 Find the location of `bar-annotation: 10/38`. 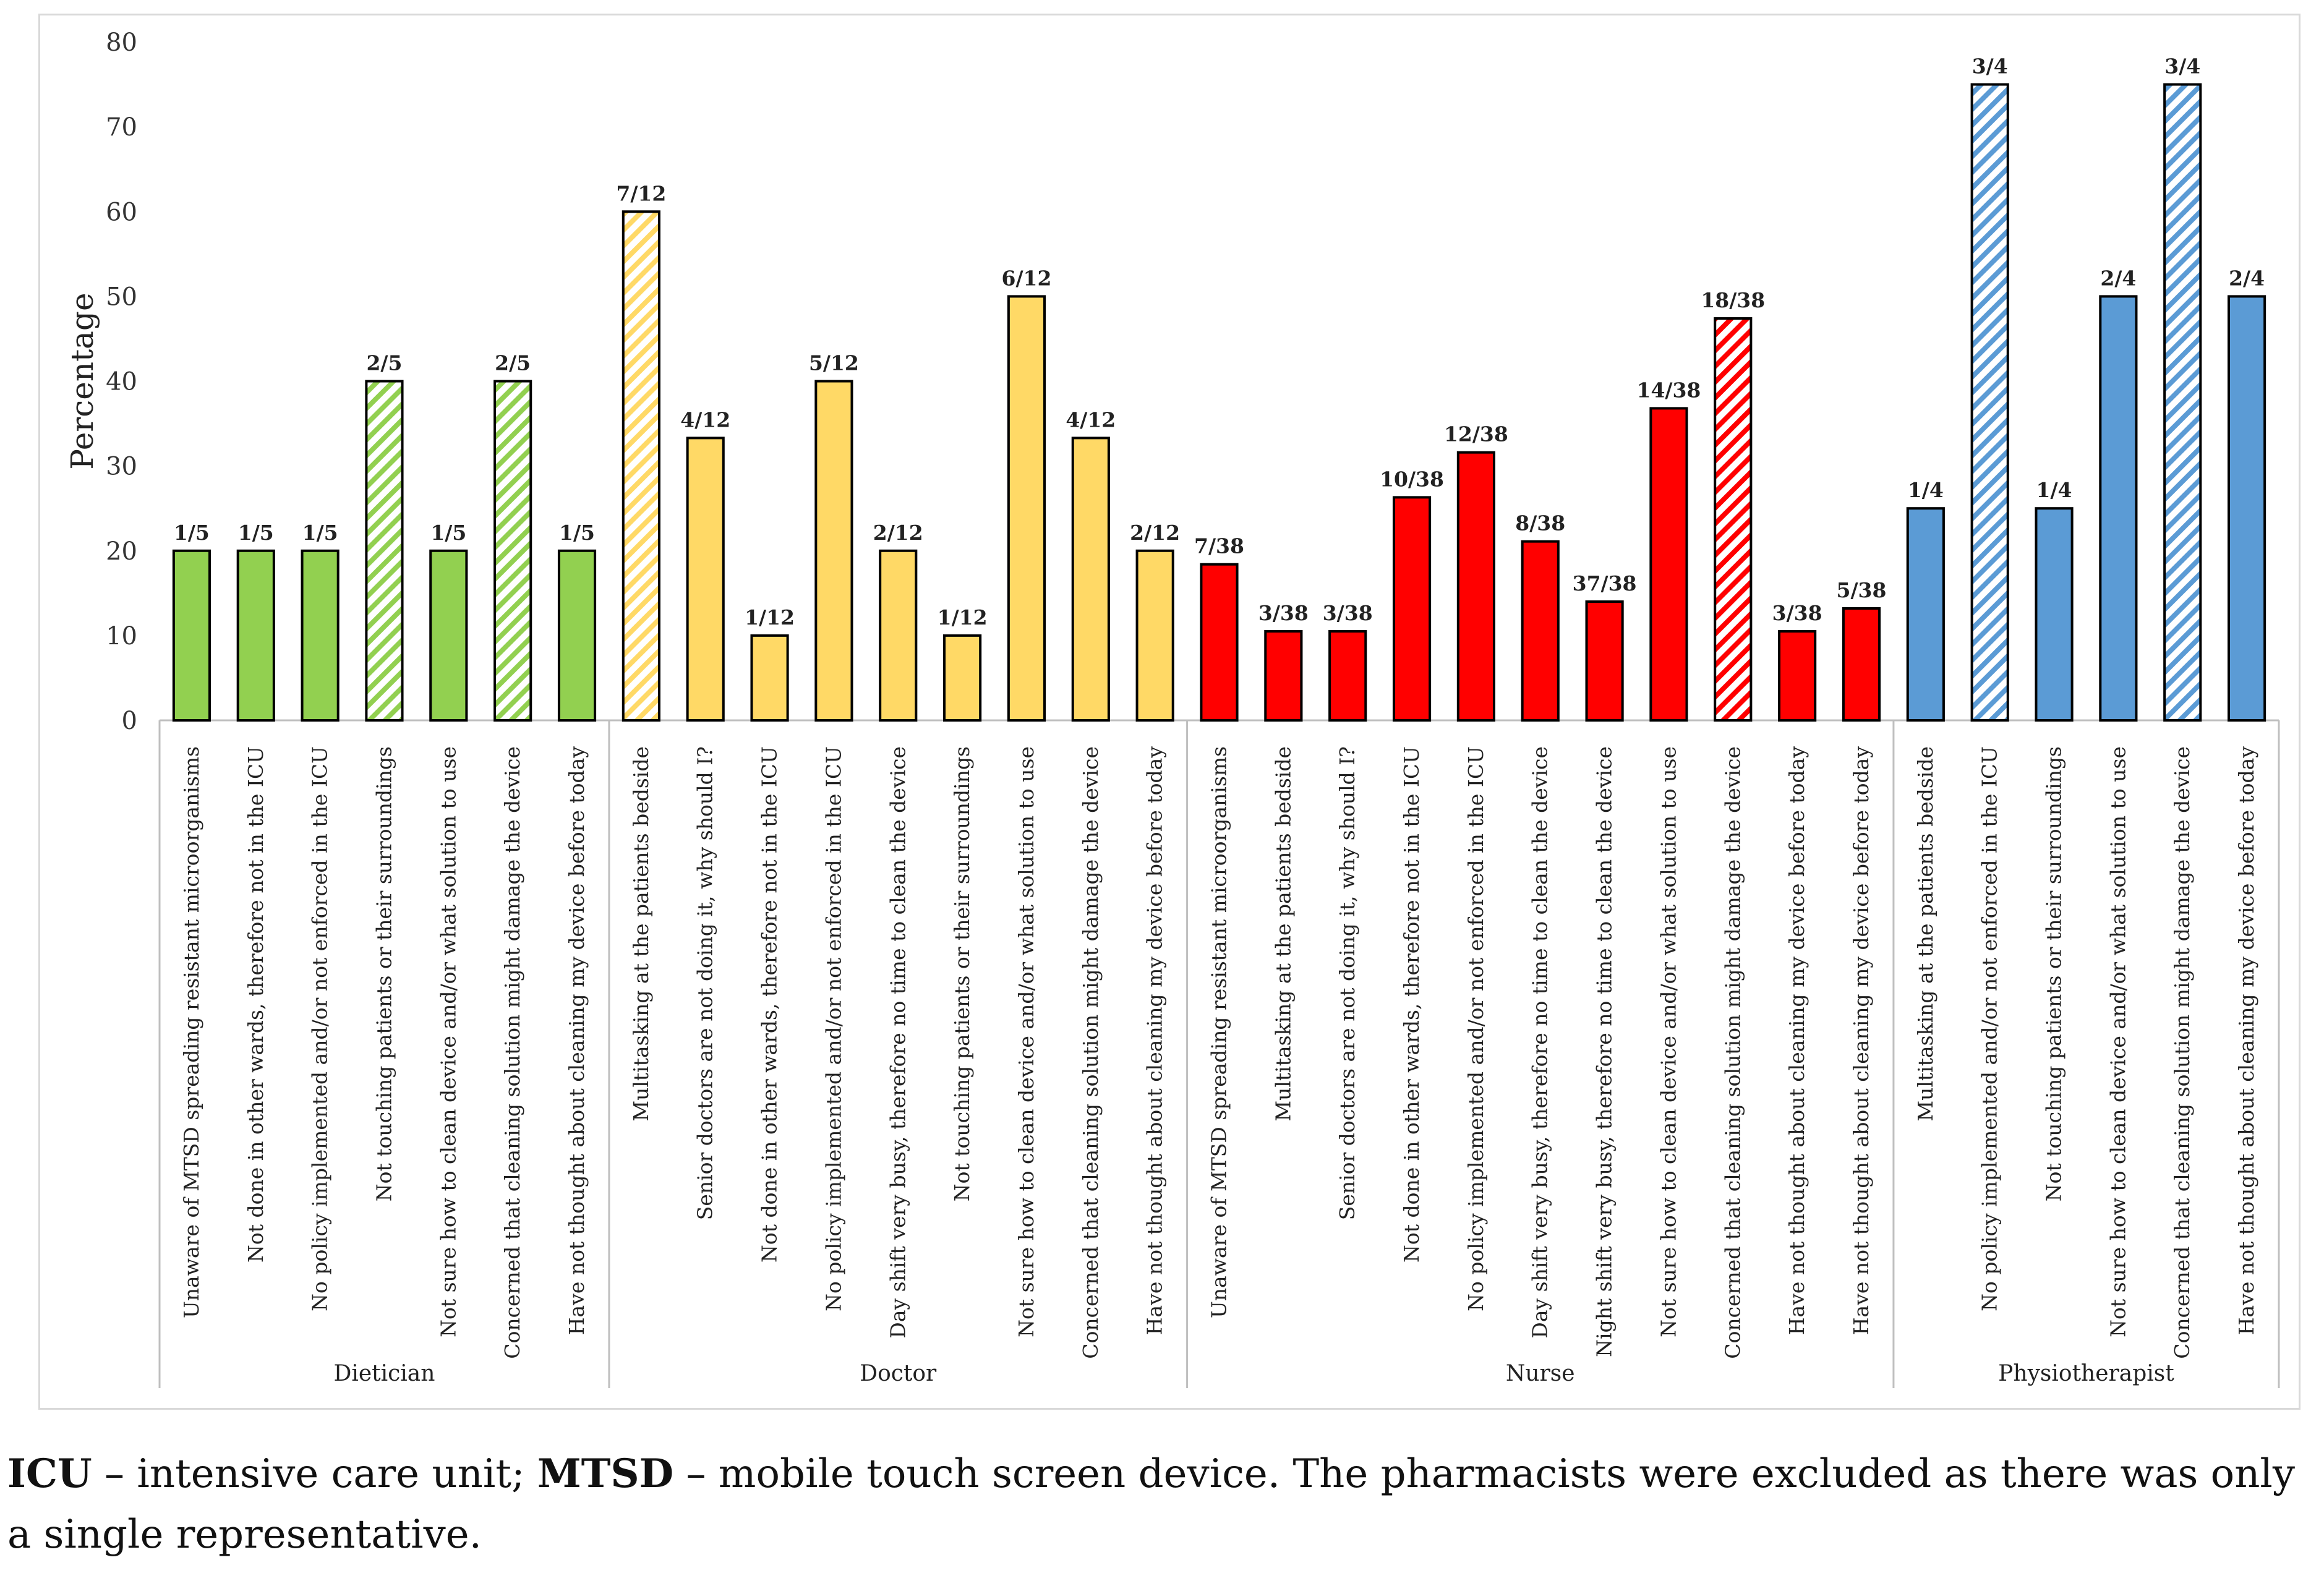

bar-annotation: 10/38 is located at coordinates (1412, 479).